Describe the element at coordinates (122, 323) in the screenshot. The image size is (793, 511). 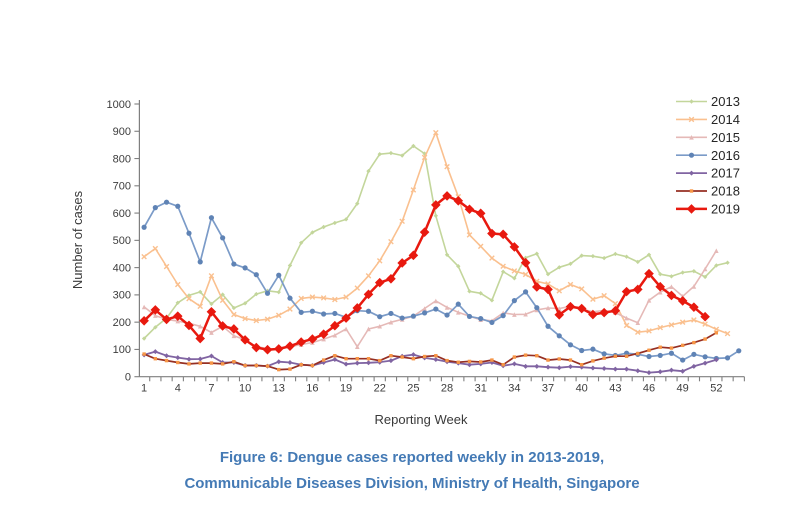
I see `y-tick-label: 200` at that location.